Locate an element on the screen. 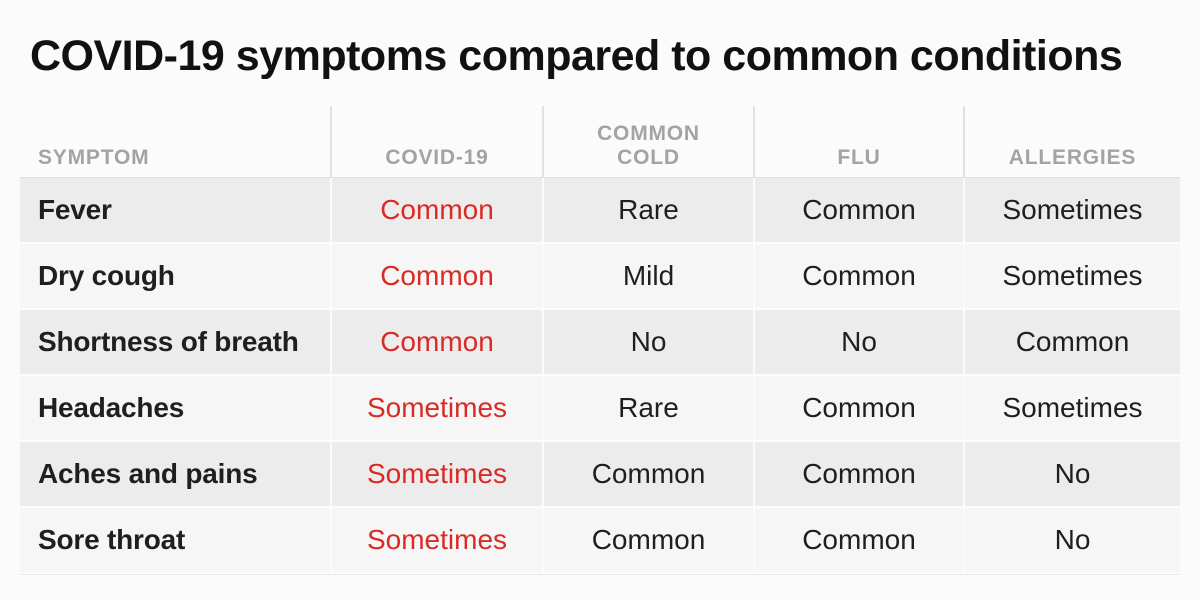 The width and height of the screenshot is (1200, 600). flu-cell: No is located at coordinates (858, 342).